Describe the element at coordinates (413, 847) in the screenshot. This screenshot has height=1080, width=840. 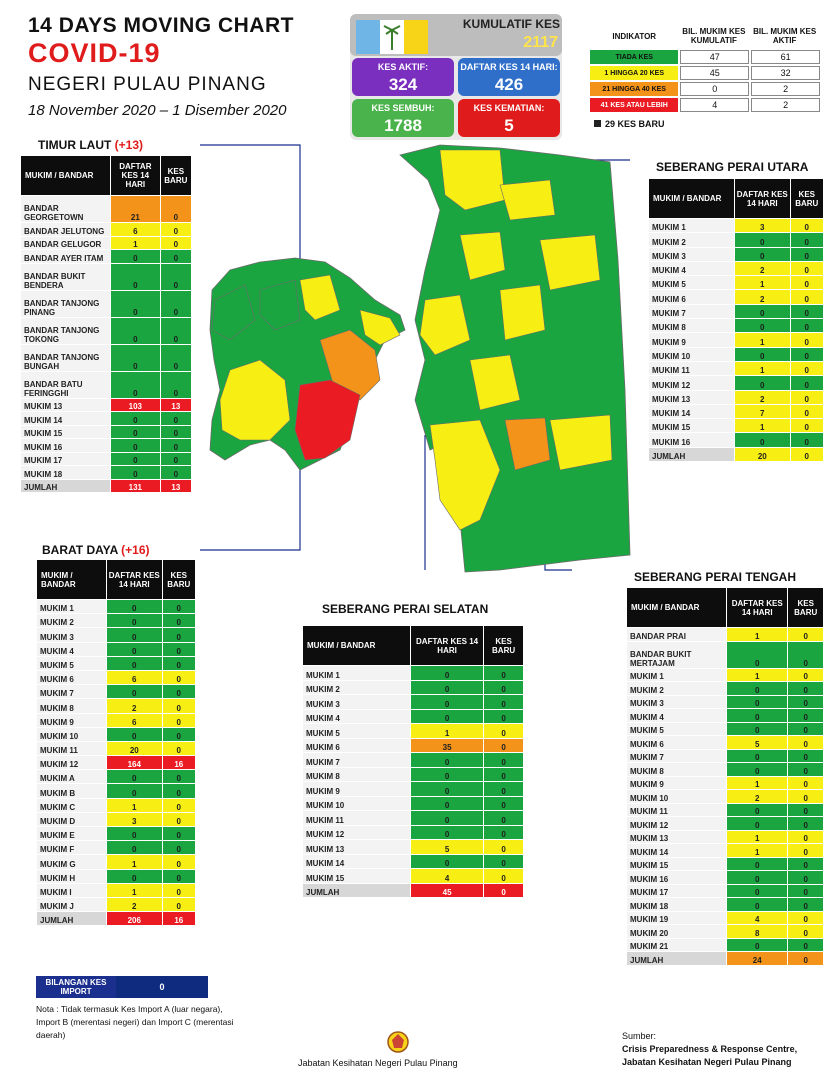
I see `table-row: MUKIM 13 5 0` at that location.